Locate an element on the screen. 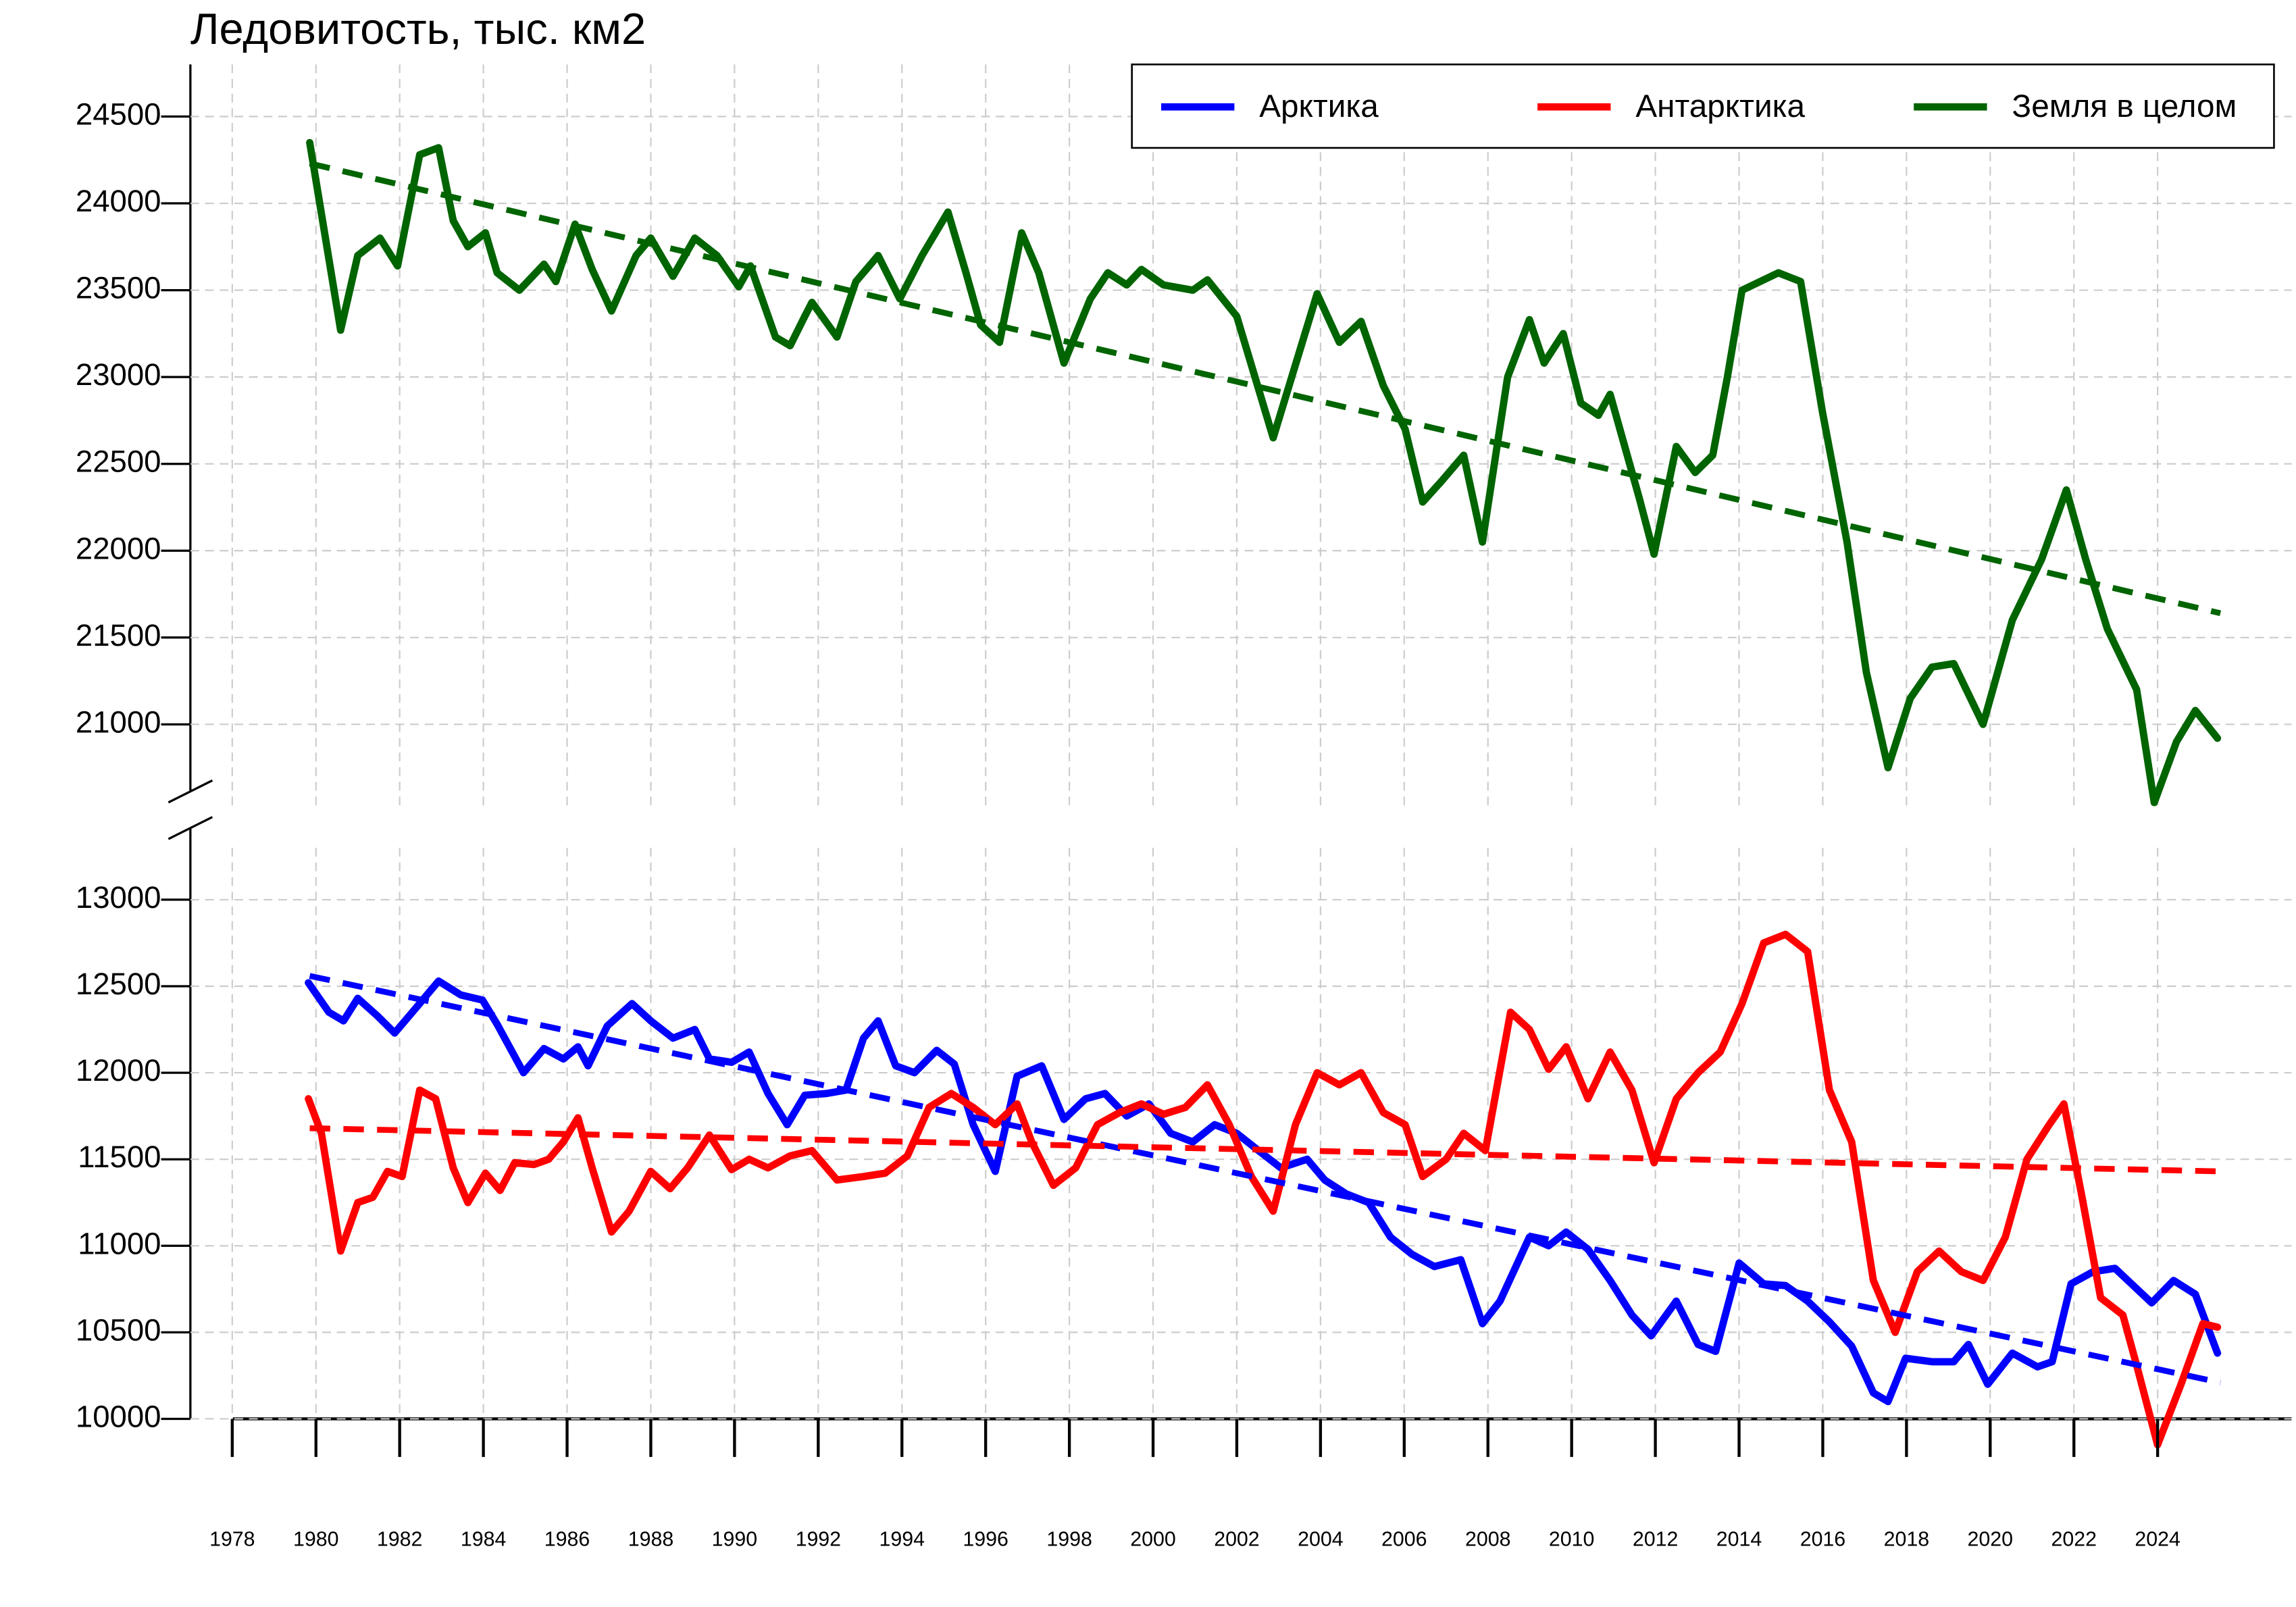 The image size is (2296, 1607). x-tick-label: 1978 is located at coordinates (232, 1539).